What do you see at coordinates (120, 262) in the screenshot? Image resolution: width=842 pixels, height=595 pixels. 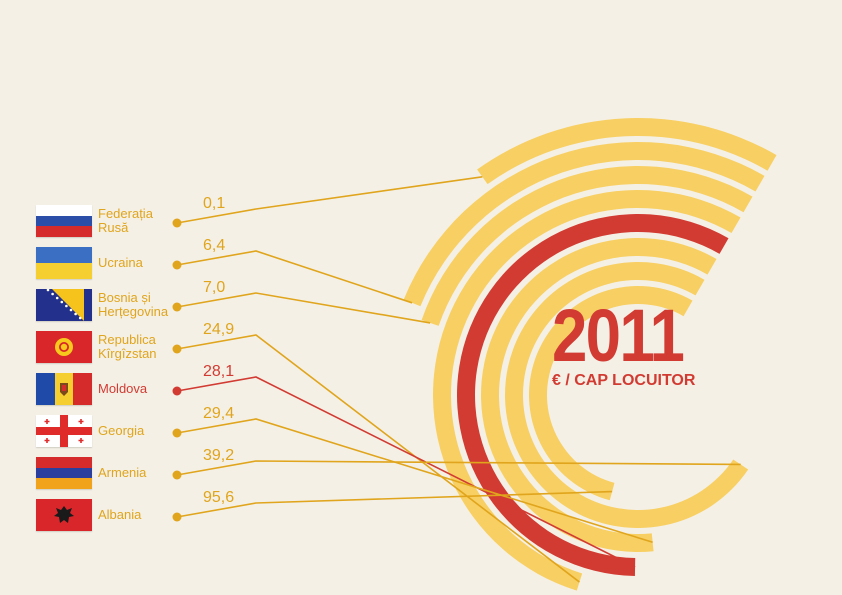 I see `country-name-line: Ucraina` at bounding box center [120, 262].